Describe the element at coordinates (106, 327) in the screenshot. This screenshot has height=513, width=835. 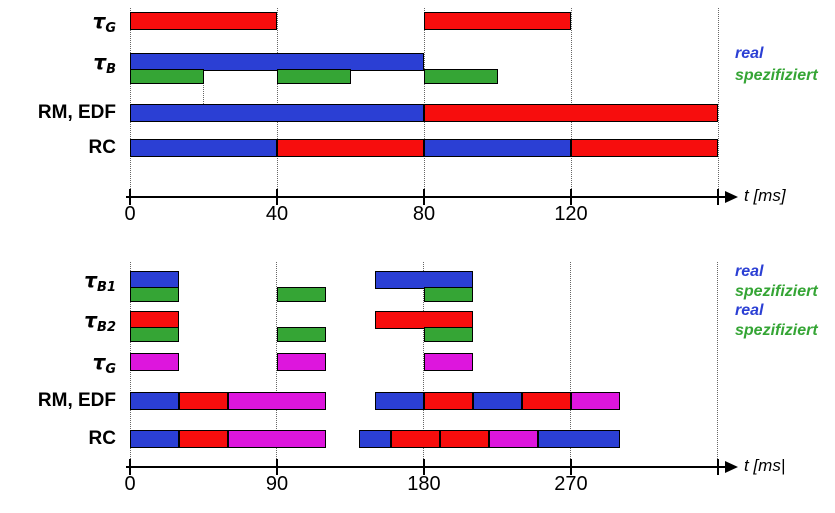
I see `tau-subscript: B2` at that location.